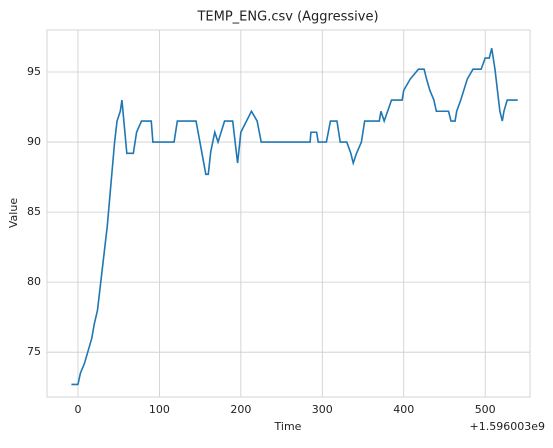 This screenshot has height=448, width=553. What do you see at coordinates (34, 141) in the screenshot?
I see `y-tick-label: 90` at bounding box center [34, 141].